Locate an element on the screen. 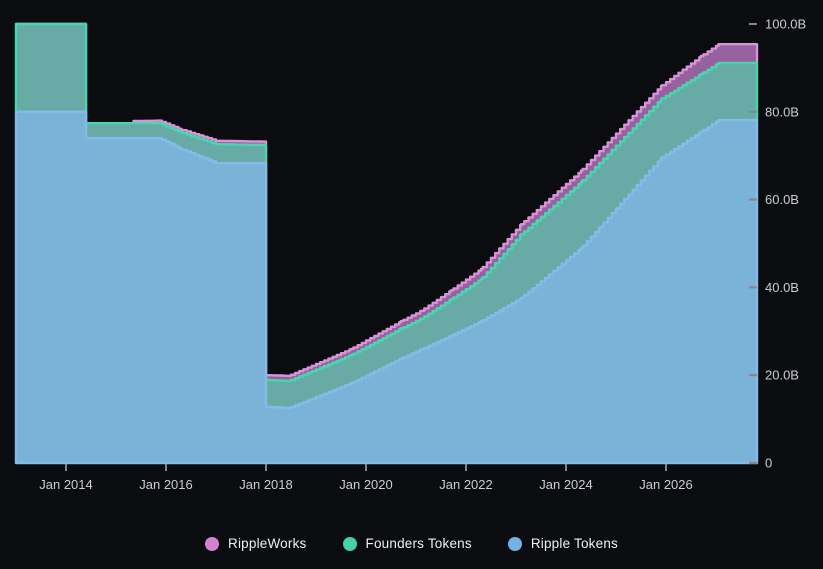 The height and width of the screenshot is (569, 823). y-axis-tick-label: 100.0B is located at coordinates (785, 24).